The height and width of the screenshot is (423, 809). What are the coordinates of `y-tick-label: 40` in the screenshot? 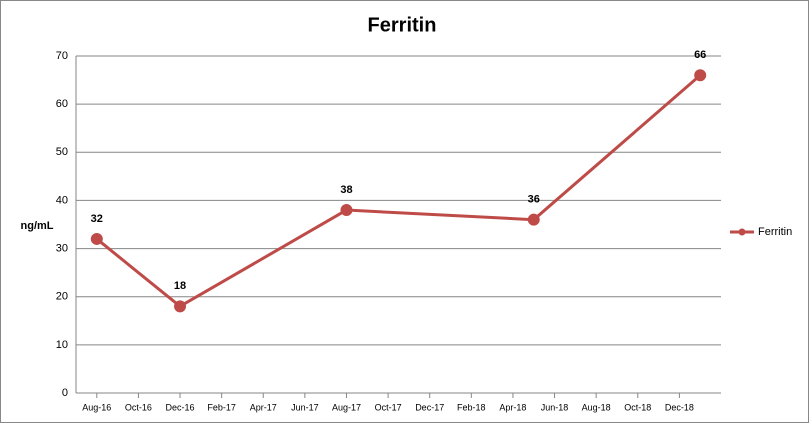 It's located at (62, 200).